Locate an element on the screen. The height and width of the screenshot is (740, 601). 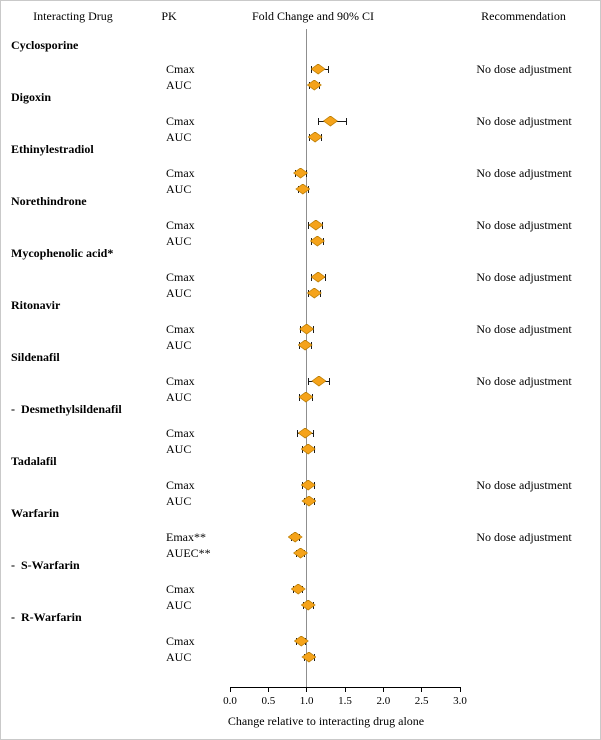
column-header-pk: PK is located at coordinates (169, 16).